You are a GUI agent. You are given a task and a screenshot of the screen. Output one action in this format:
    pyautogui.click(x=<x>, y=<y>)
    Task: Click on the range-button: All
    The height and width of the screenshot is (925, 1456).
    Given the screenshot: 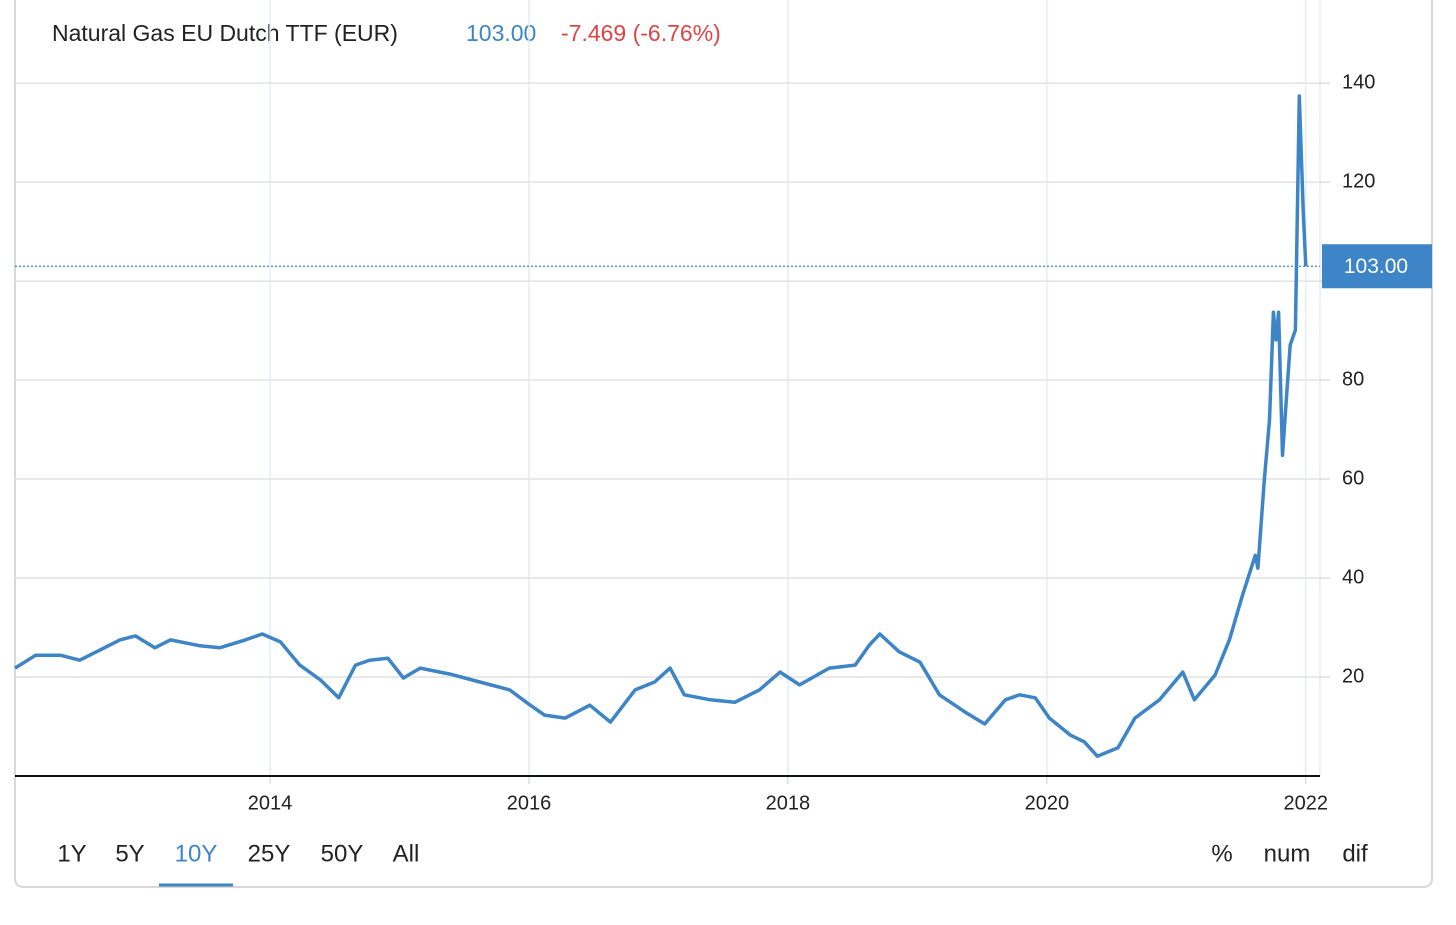 What is the action you would take?
    pyautogui.click(x=406, y=853)
    